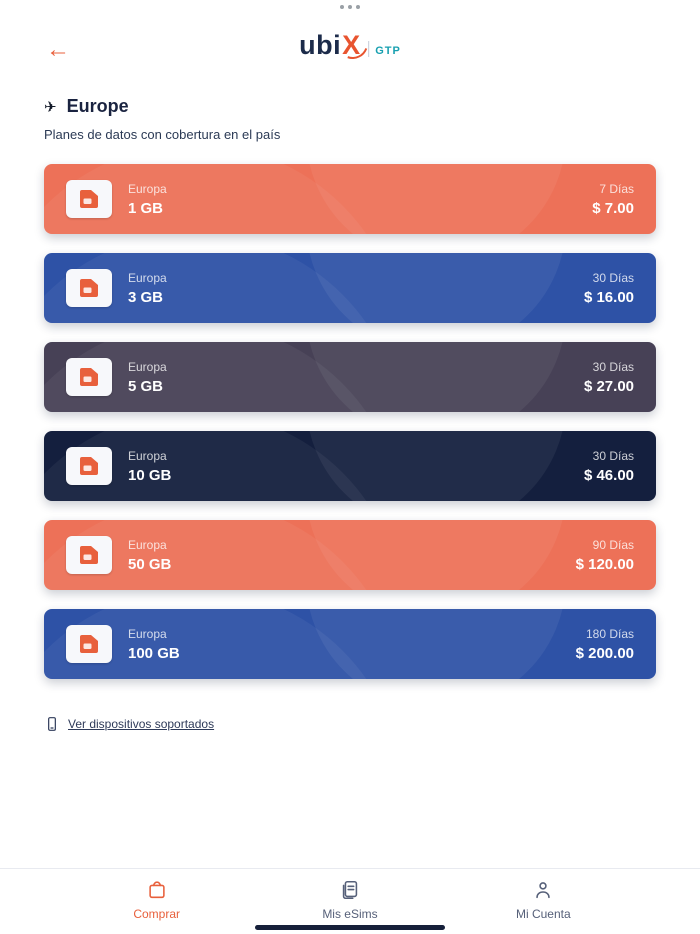 The image size is (700, 934). Describe the element at coordinates (154, 653) in the screenshot. I see `plan-data-amount: 100 GB` at that location.